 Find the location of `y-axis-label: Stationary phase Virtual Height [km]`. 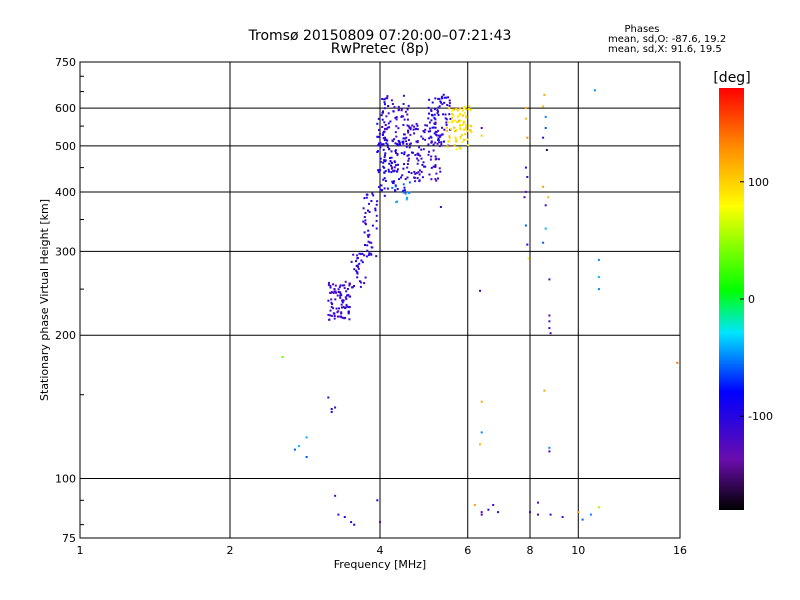

y-axis-label: Stationary phase Virtual Height [km] is located at coordinates (44, 300).